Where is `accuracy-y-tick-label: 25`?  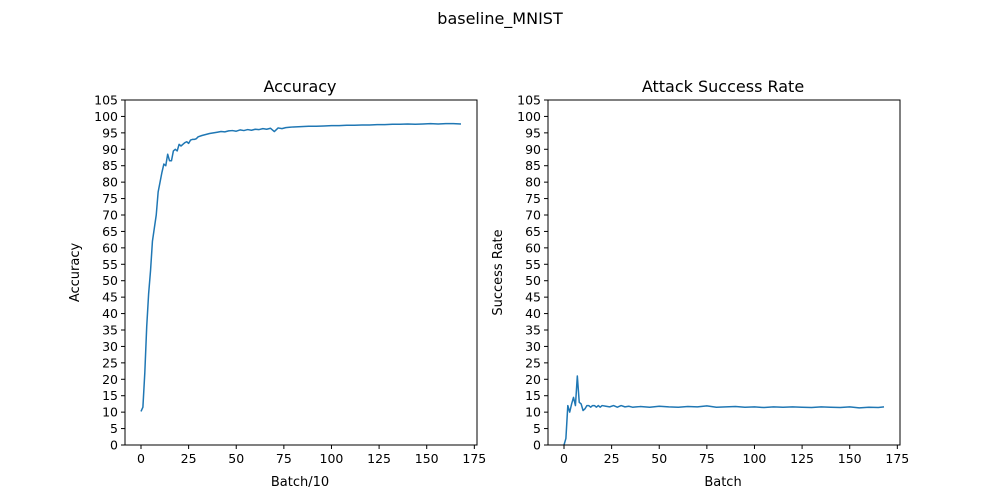 accuracy-y-tick-label: 25 is located at coordinates (110, 362).